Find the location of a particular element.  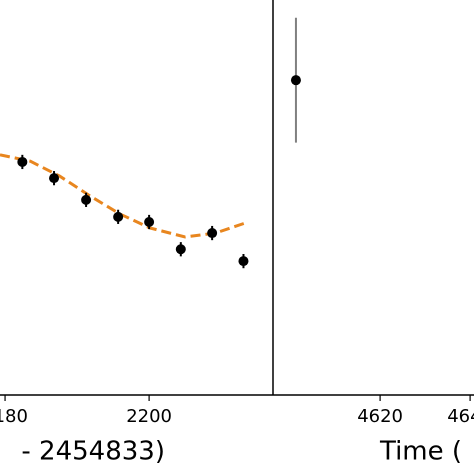

x-tick-label: 2200 is located at coordinates (149, 416).